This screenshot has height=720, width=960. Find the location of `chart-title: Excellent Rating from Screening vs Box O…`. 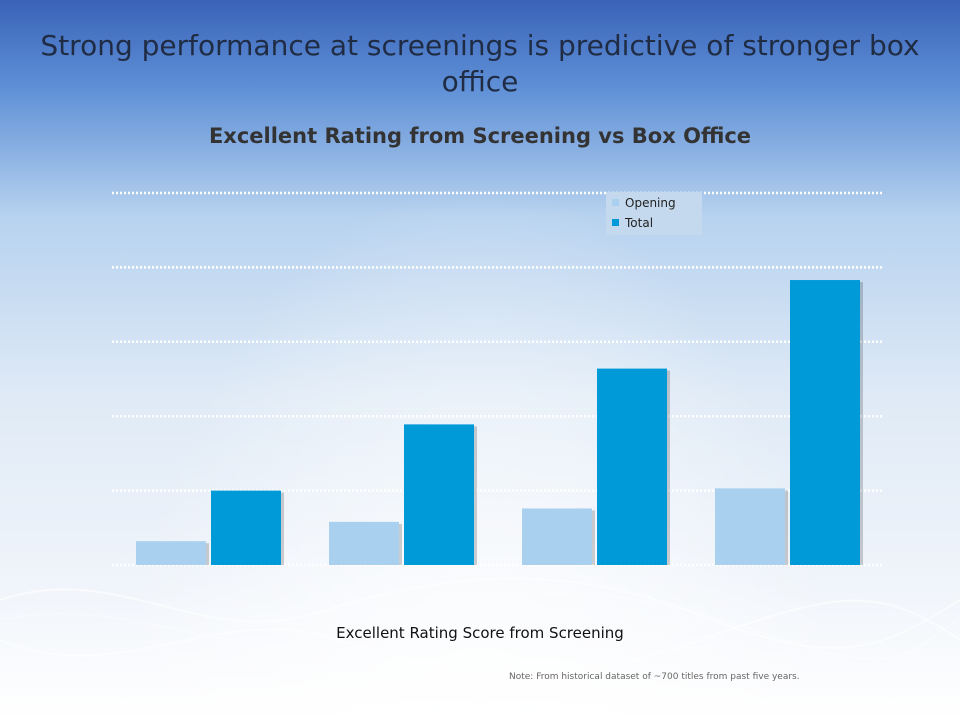

chart-title: Excellent Rating from Screening vs Box O… is located at coordinates (480, 136).